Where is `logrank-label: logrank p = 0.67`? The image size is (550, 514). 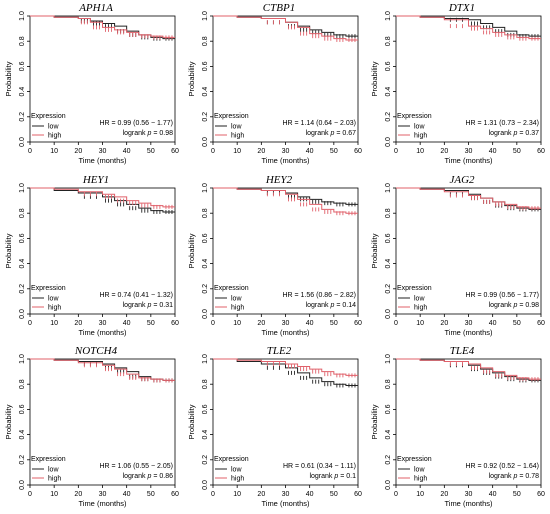 logrank-label: logrank p = 0.67 is located at coordinates (331, 133).